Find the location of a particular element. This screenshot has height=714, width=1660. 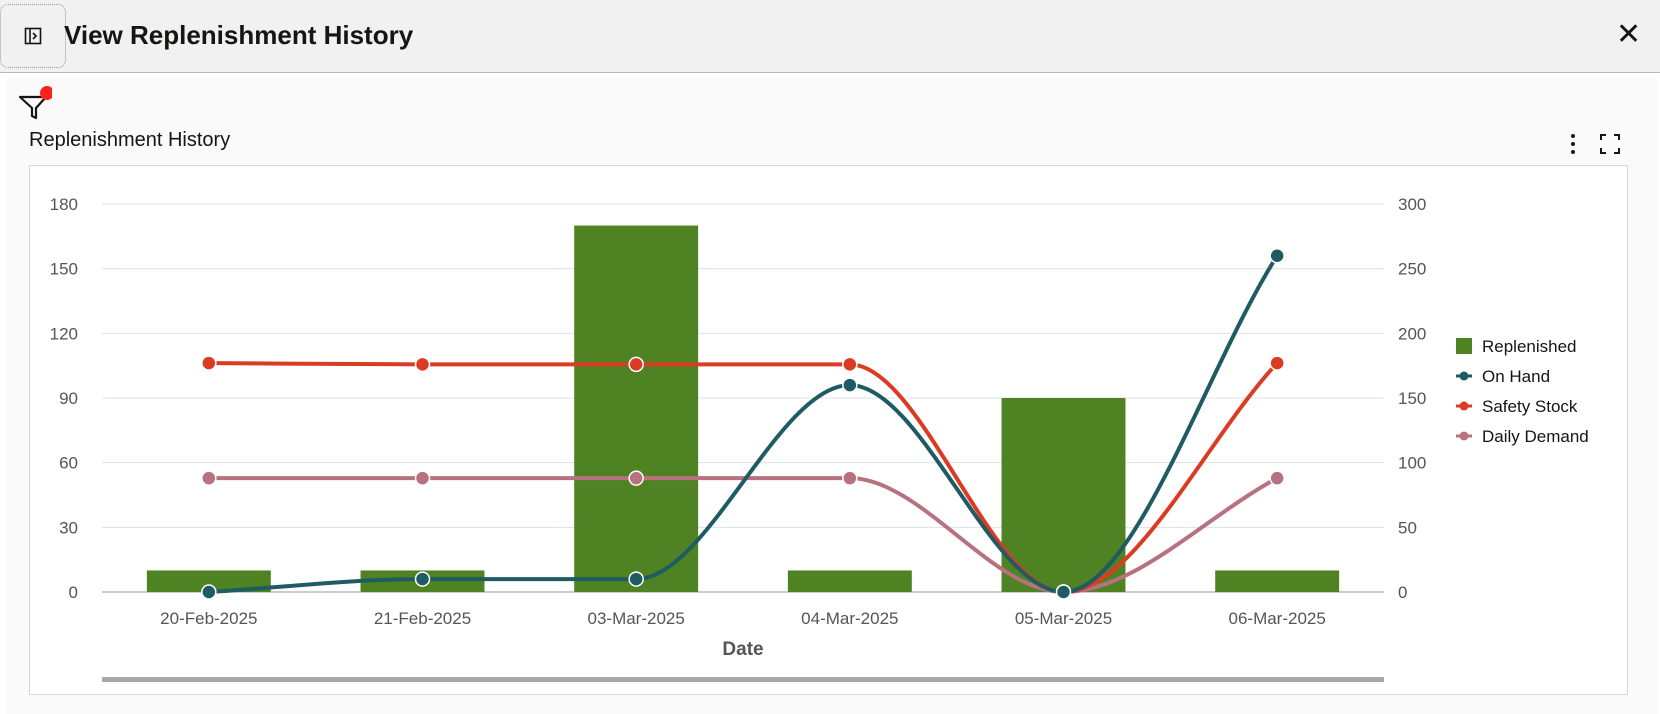

legend-swatch is located at coordinates (1464, 346).